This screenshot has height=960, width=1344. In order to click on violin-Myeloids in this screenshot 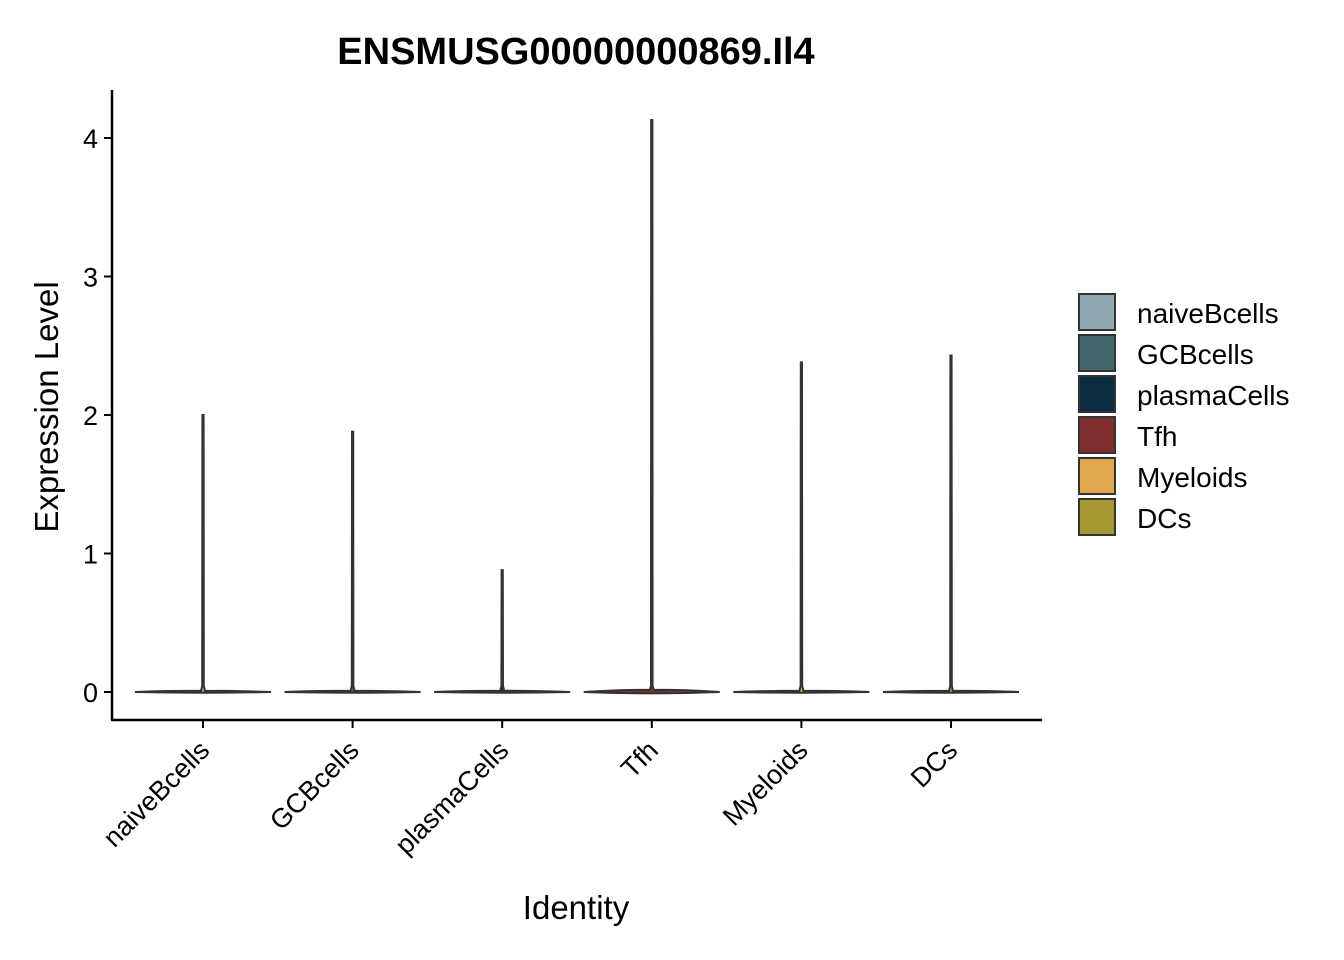, I will do `click(801, 527)`.